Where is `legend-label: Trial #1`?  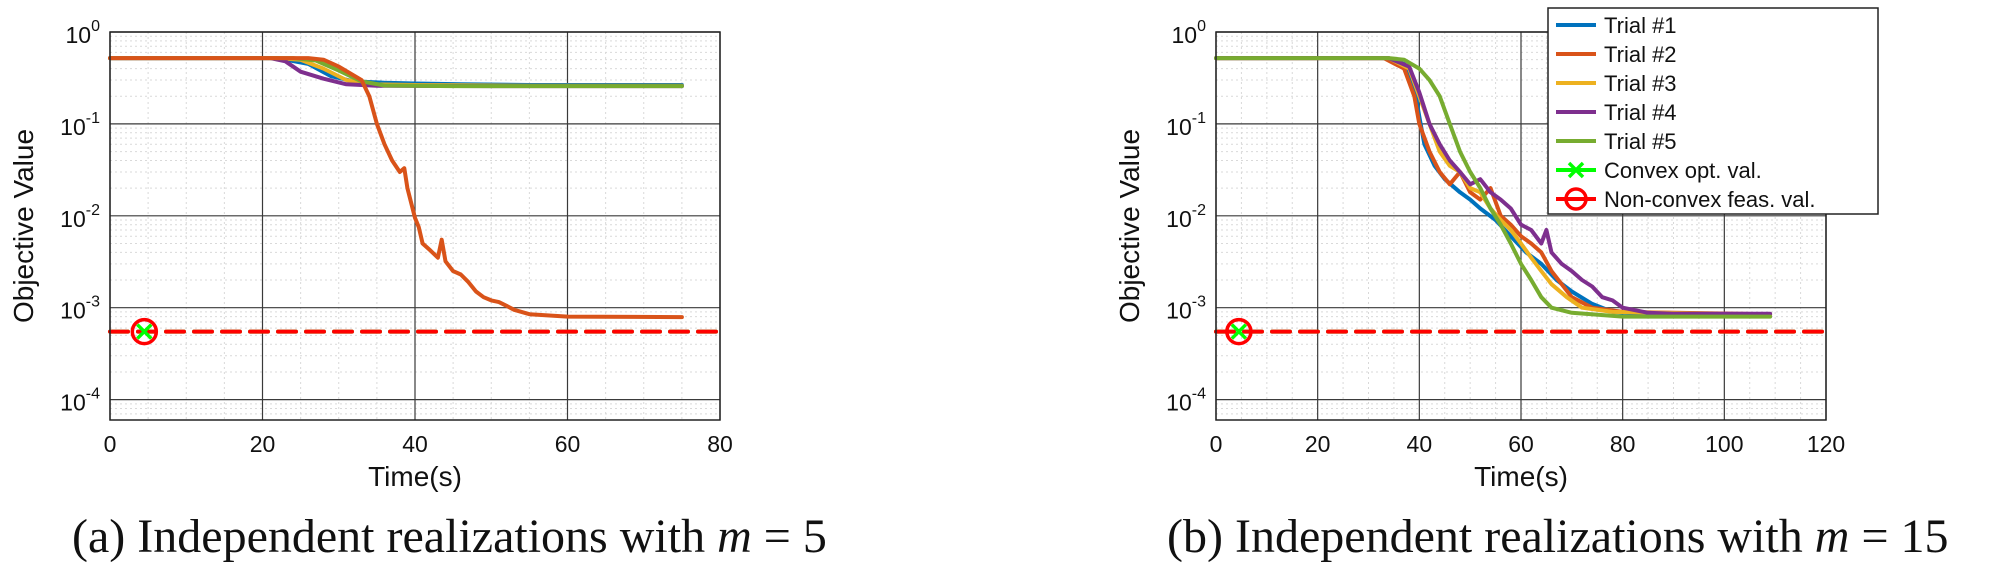
legend-label: Trial #1 is located at coordinates (1640, 25).